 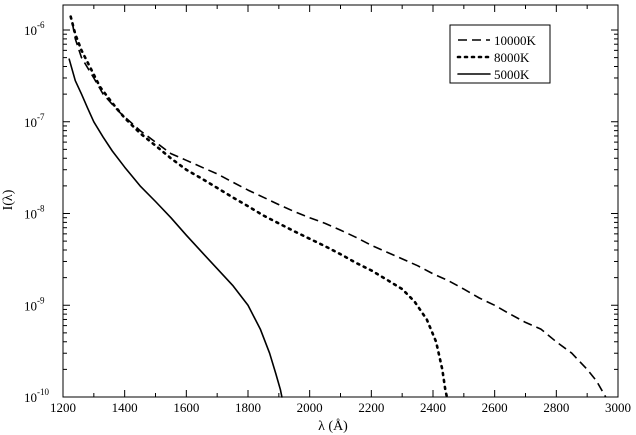 What do you see at coordinates (515, 40) in the screenshot?
I see `legend-label: 10000K` at bounding box center [515, 40].